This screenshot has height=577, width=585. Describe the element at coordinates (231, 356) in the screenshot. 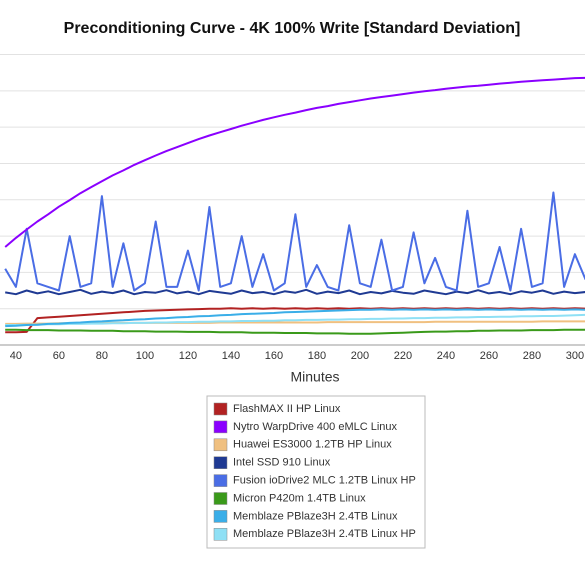

I see `x-tick-label: 140` at that location.